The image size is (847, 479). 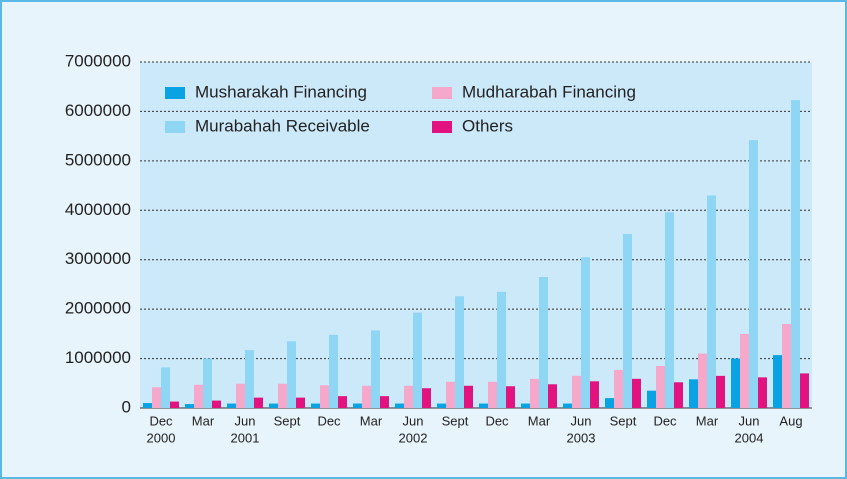 I want to click on x-year-label: 2002, so click(x=413, y=437).